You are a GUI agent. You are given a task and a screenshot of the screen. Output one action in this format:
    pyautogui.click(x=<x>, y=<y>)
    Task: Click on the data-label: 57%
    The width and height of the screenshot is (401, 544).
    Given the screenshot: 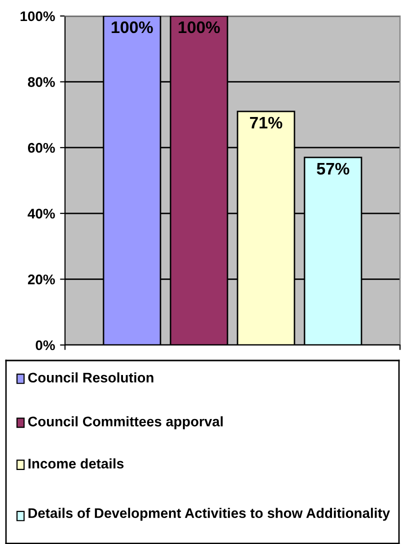 What is the action you would take?
    pyautogui.click(x=333, y=168)
    